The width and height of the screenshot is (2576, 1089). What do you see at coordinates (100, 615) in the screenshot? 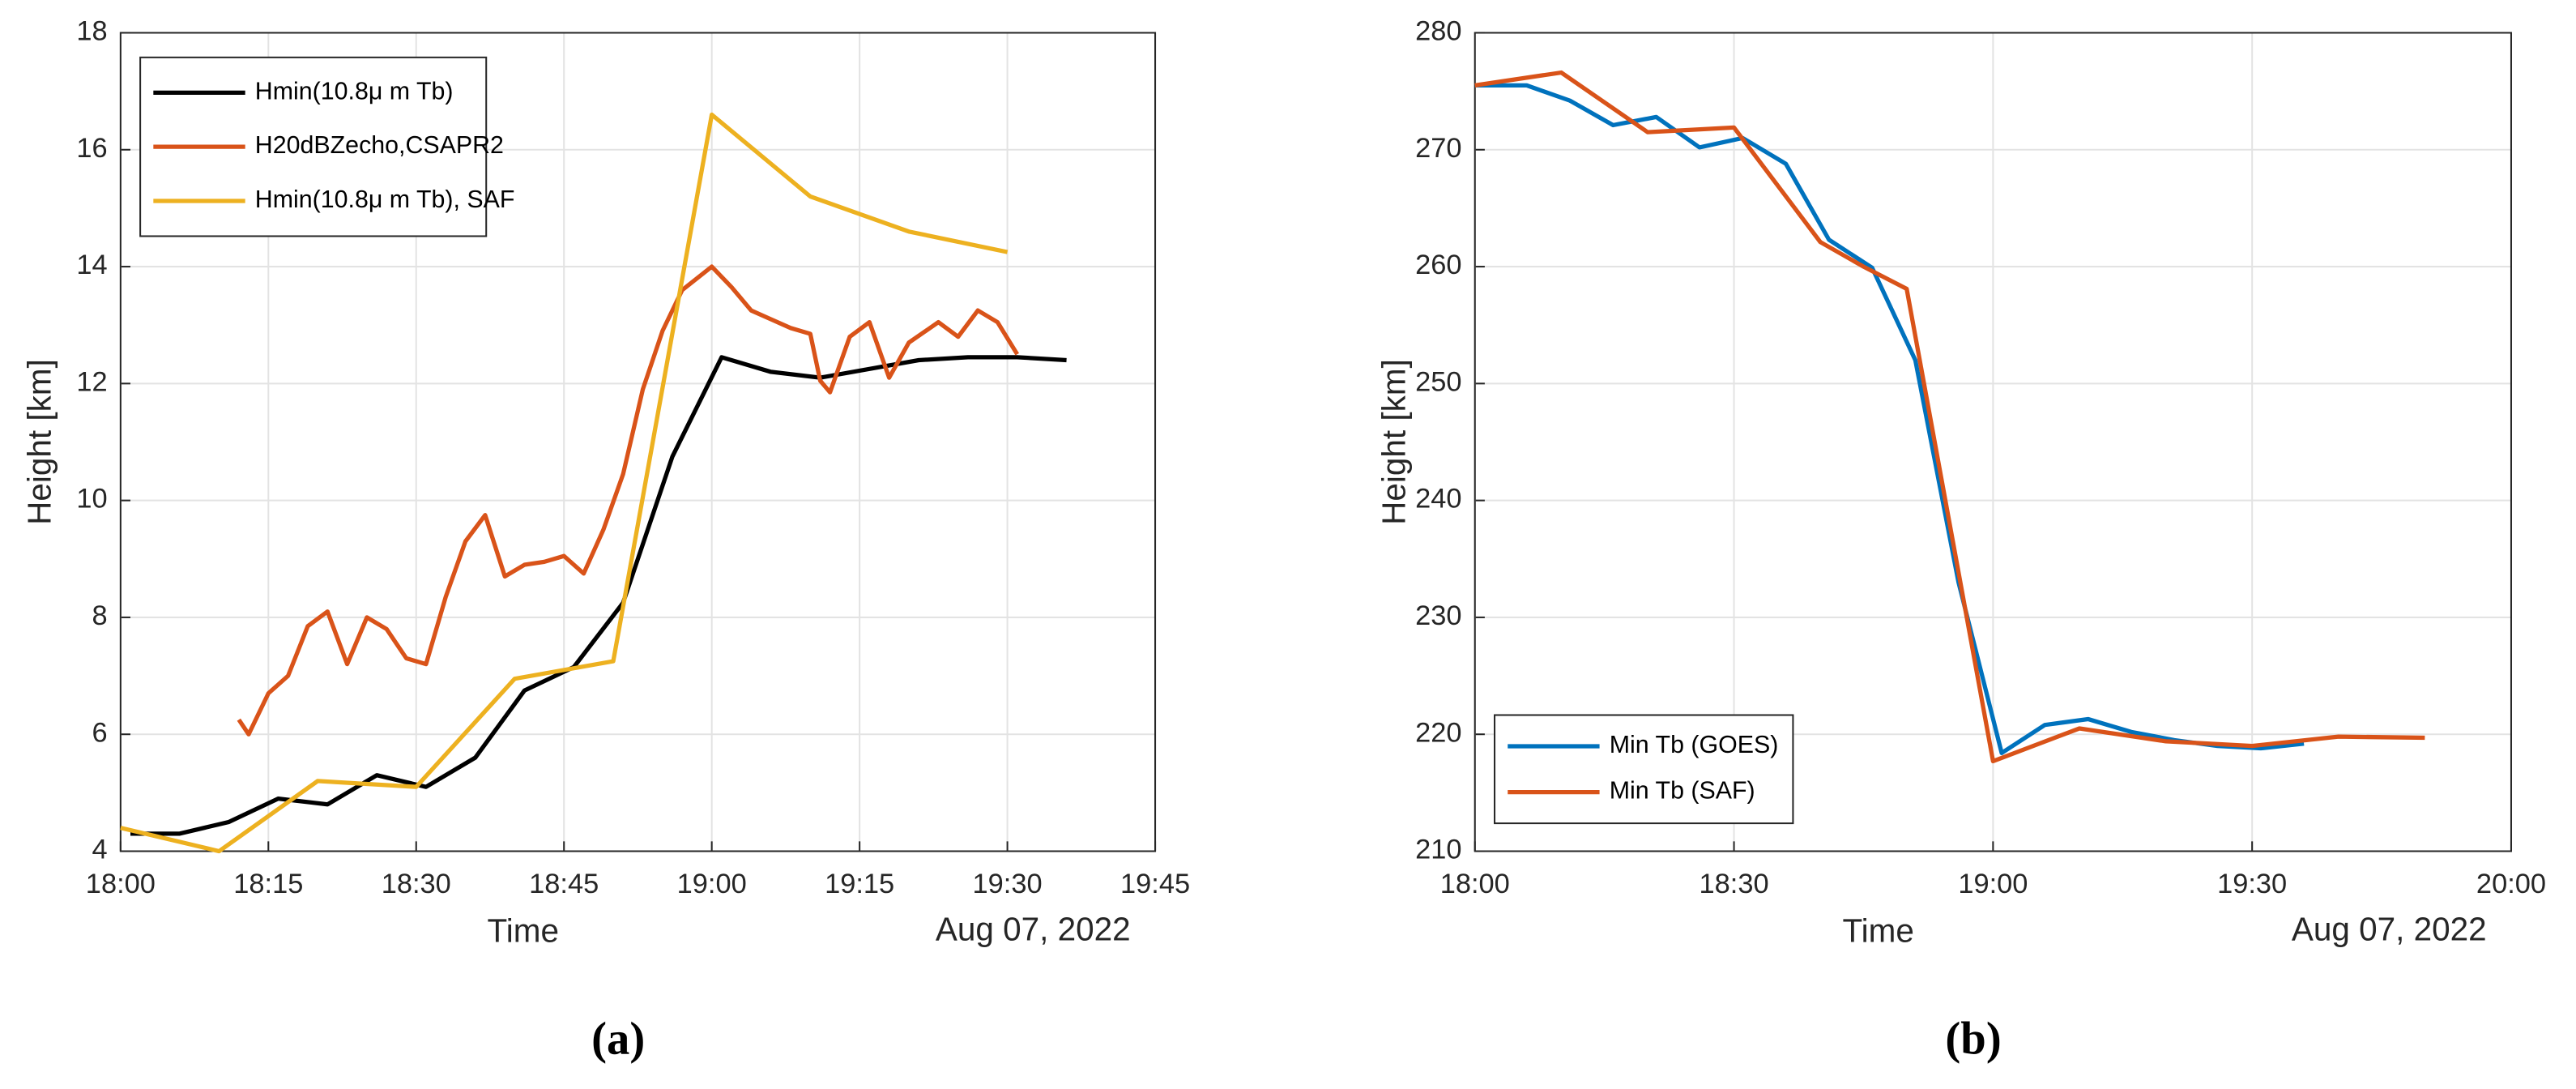
I see `y-tick-label: 8` at bounding box center [100, 615].